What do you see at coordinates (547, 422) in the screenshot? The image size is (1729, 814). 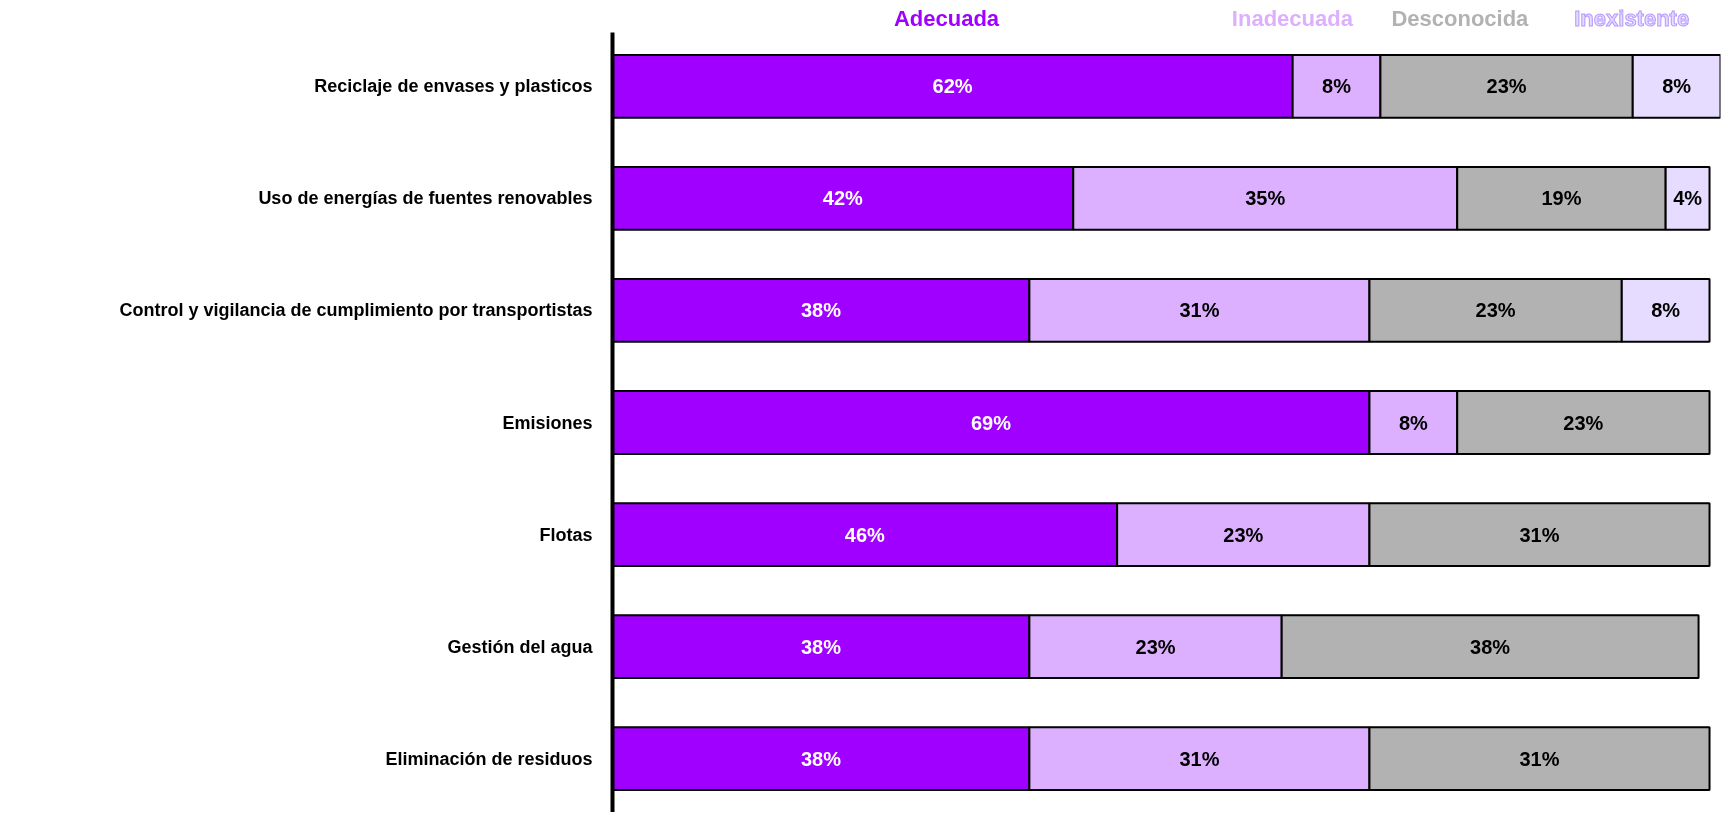 I see `y-tick-label: Emisiones` at bounding box center [547, 422].